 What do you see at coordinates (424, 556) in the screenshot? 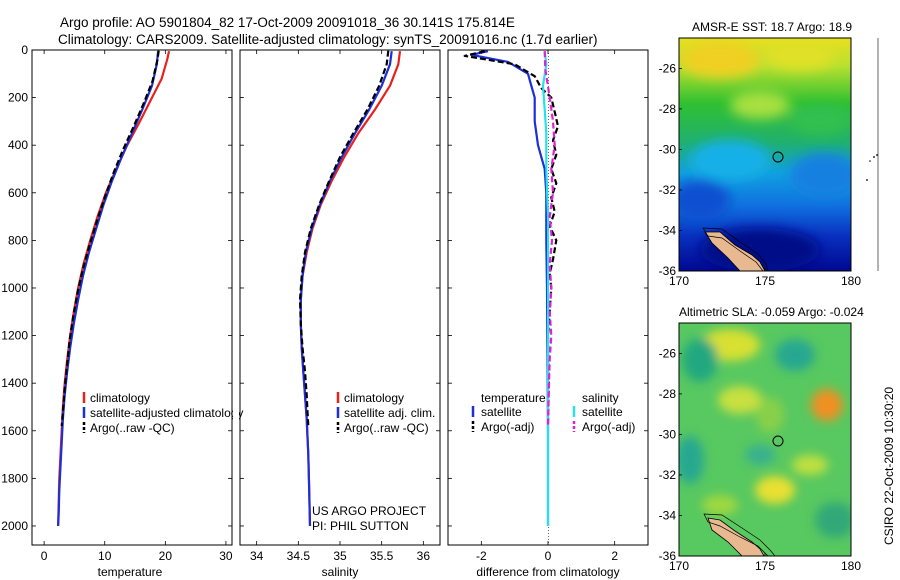
I see `x-tick-label: 36` at bounding box center [424, 556].